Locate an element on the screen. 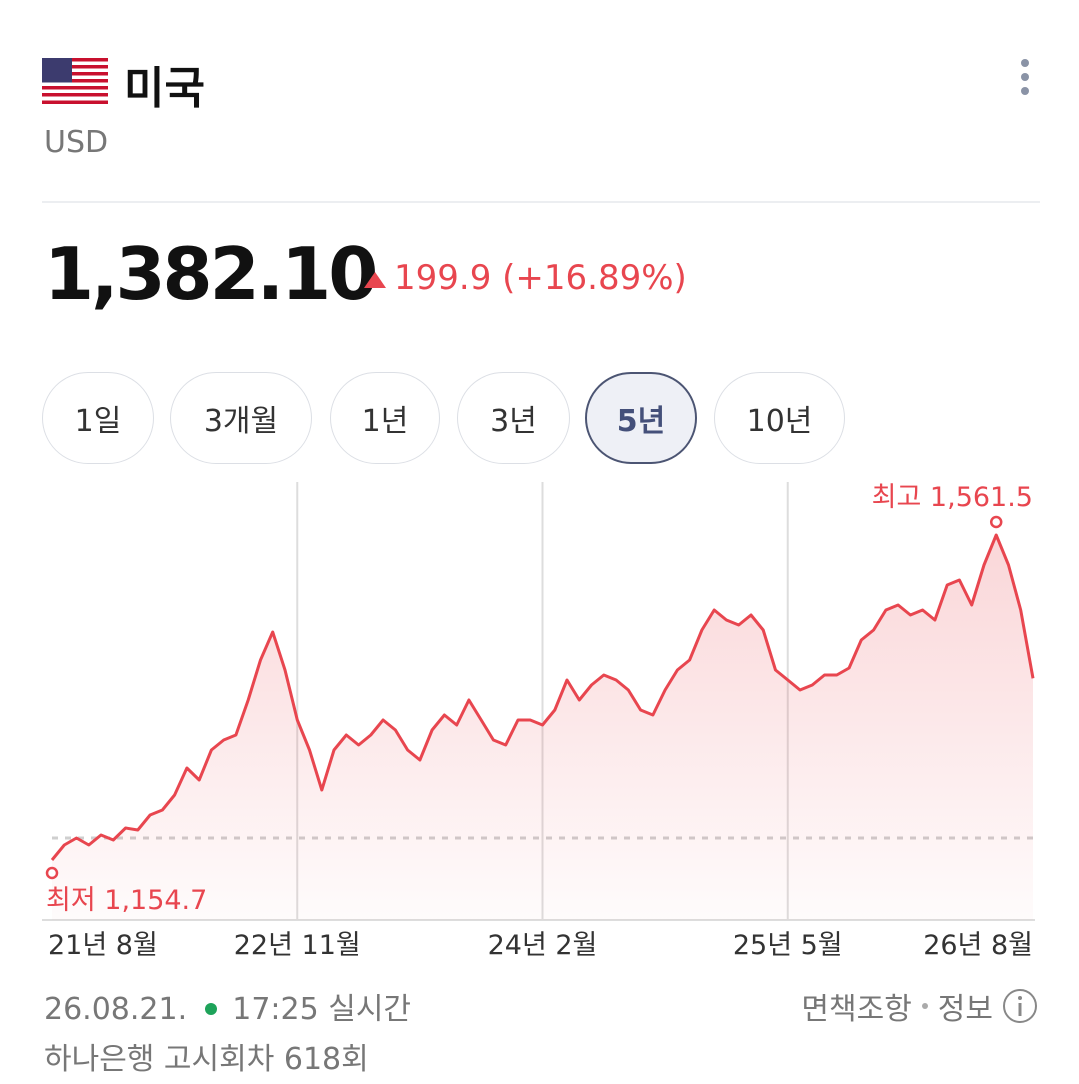 Image resolution: width=1079 pixels, height=1084 pixels. period-tab: 1년 is located at coordinates (385, 418).